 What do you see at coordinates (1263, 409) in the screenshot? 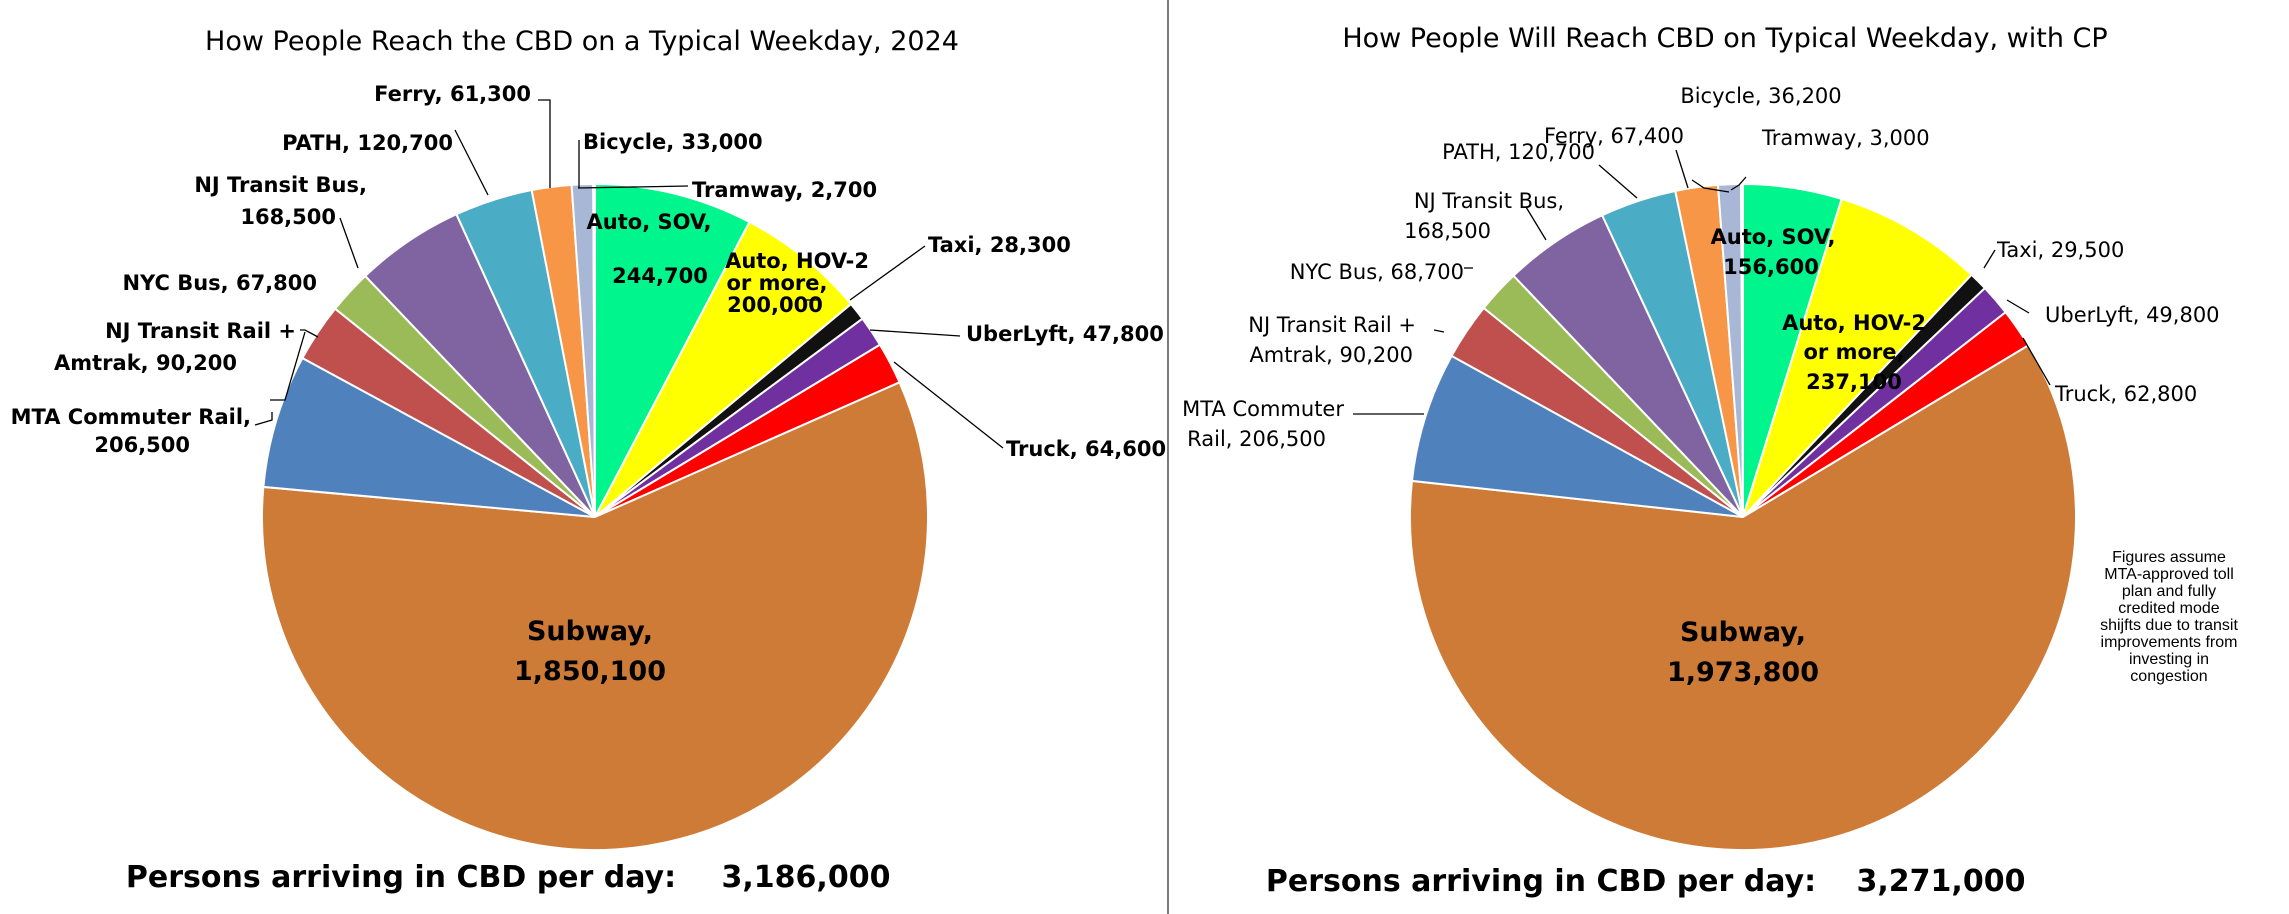
I see `label-mta-line1: MTA Commuter` at bounding box center [1263, 409].